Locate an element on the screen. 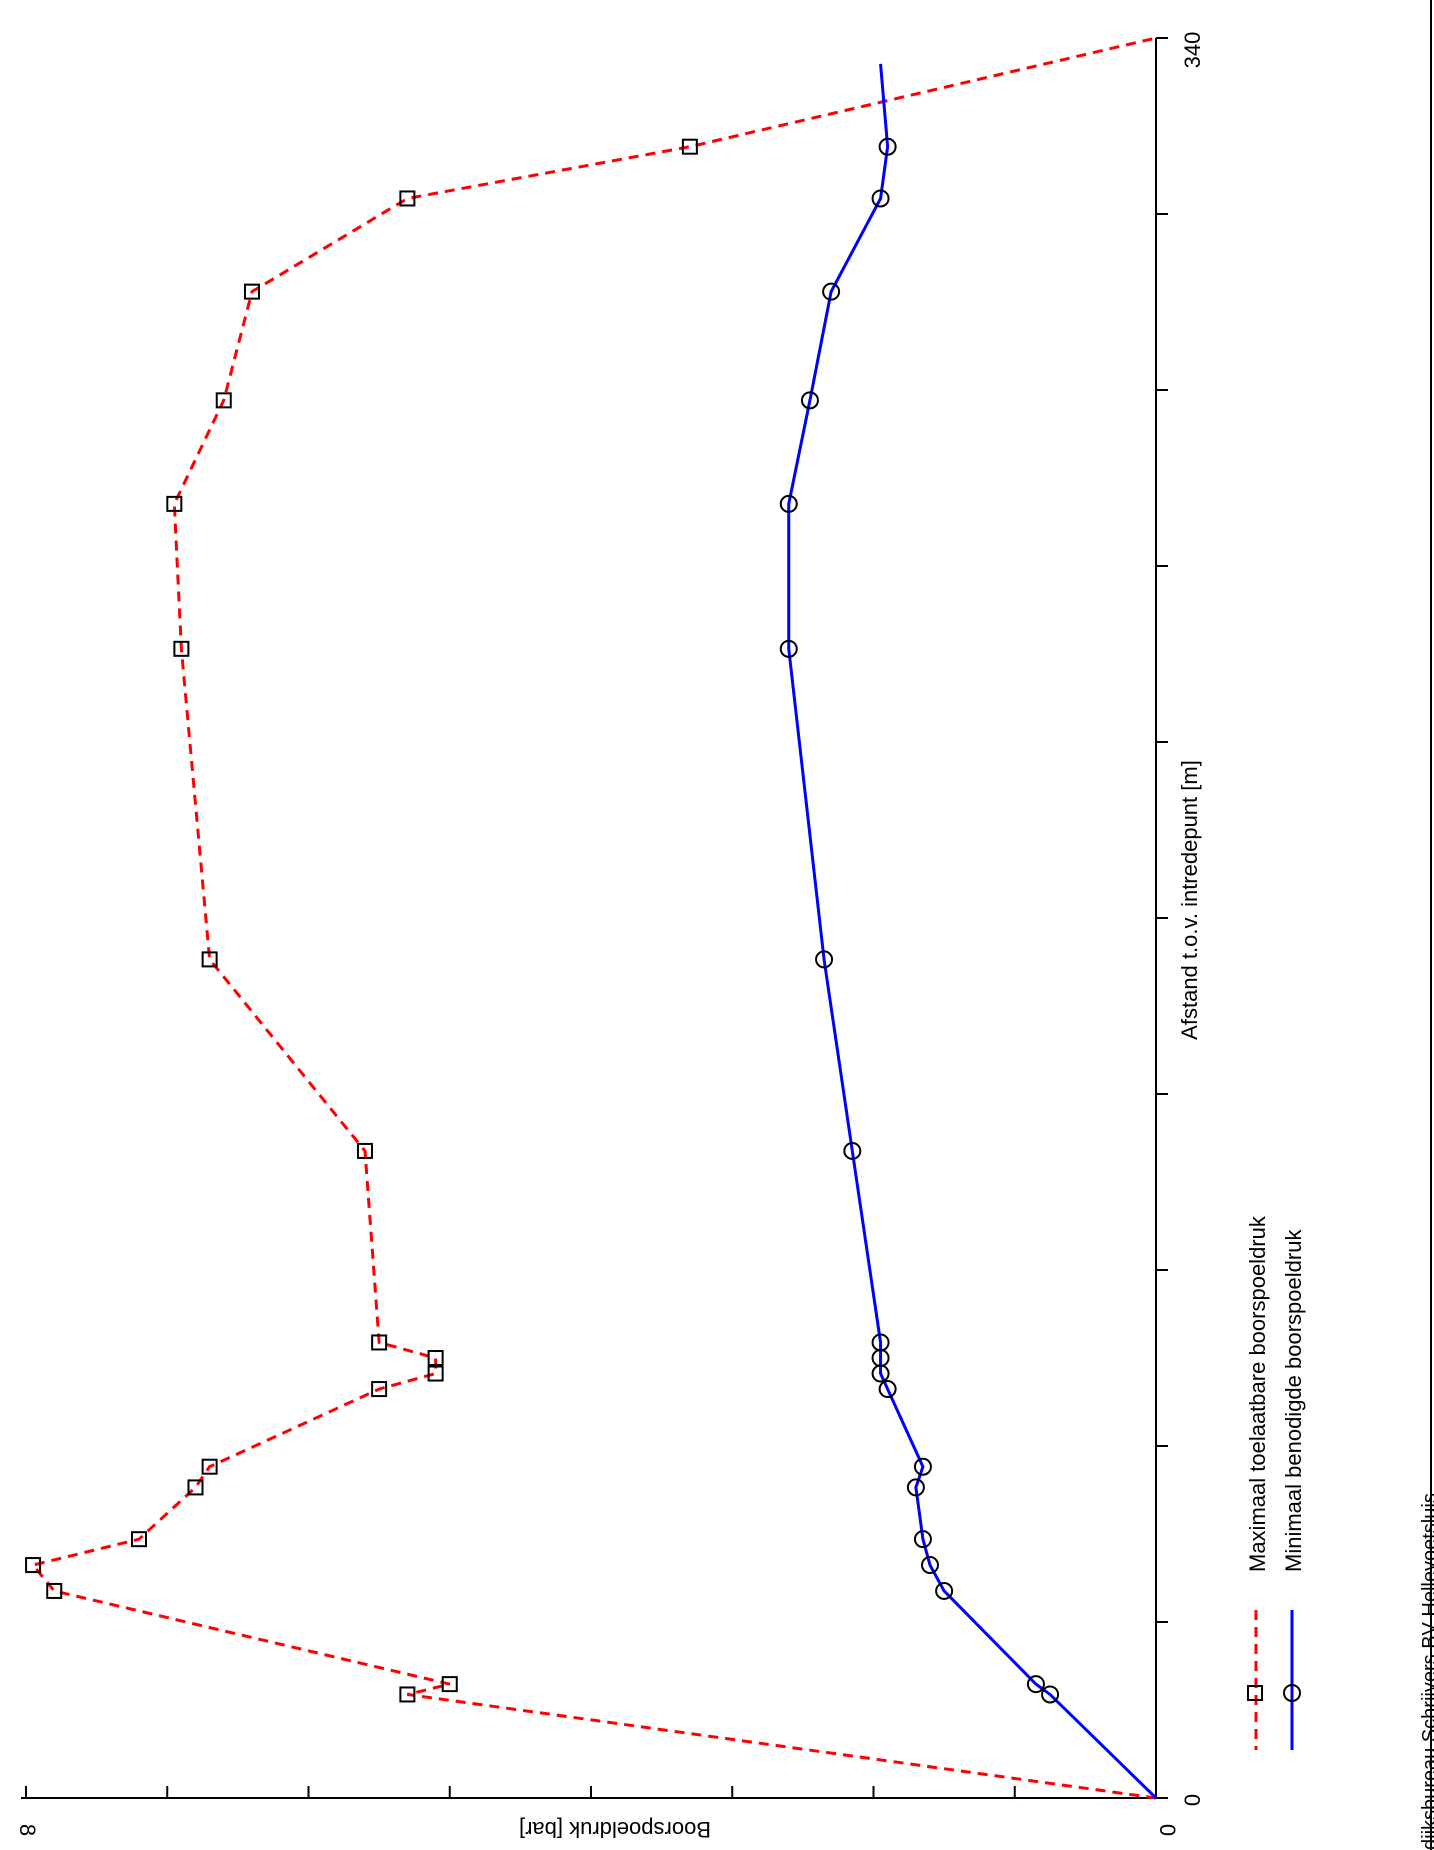 This screenshot has height=1850, width=1434. x-tick-label-340: 340 is located at coordinates (1192, 50).